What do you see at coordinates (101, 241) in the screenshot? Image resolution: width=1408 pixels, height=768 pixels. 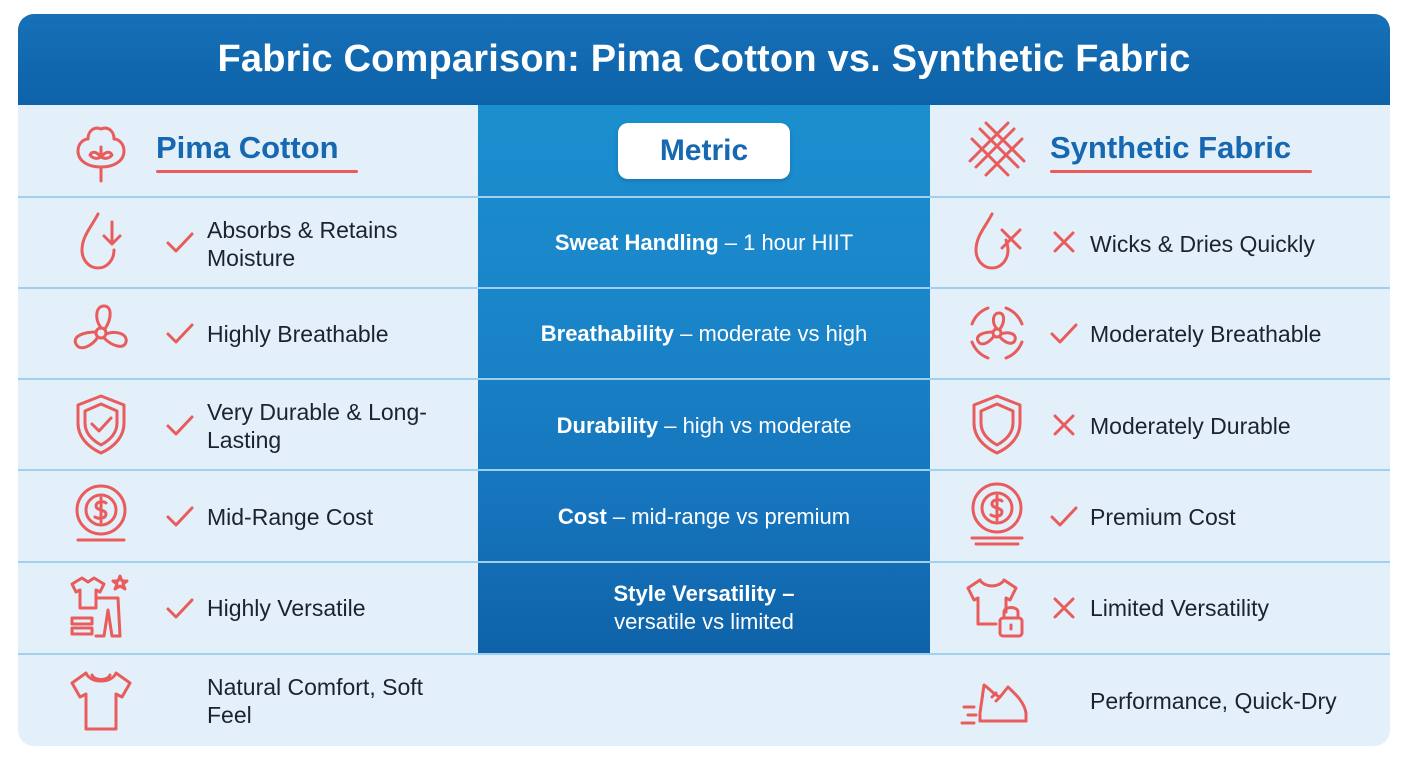 I see `water-drop-down-arrow-icon` at bounding box center [101, 241].